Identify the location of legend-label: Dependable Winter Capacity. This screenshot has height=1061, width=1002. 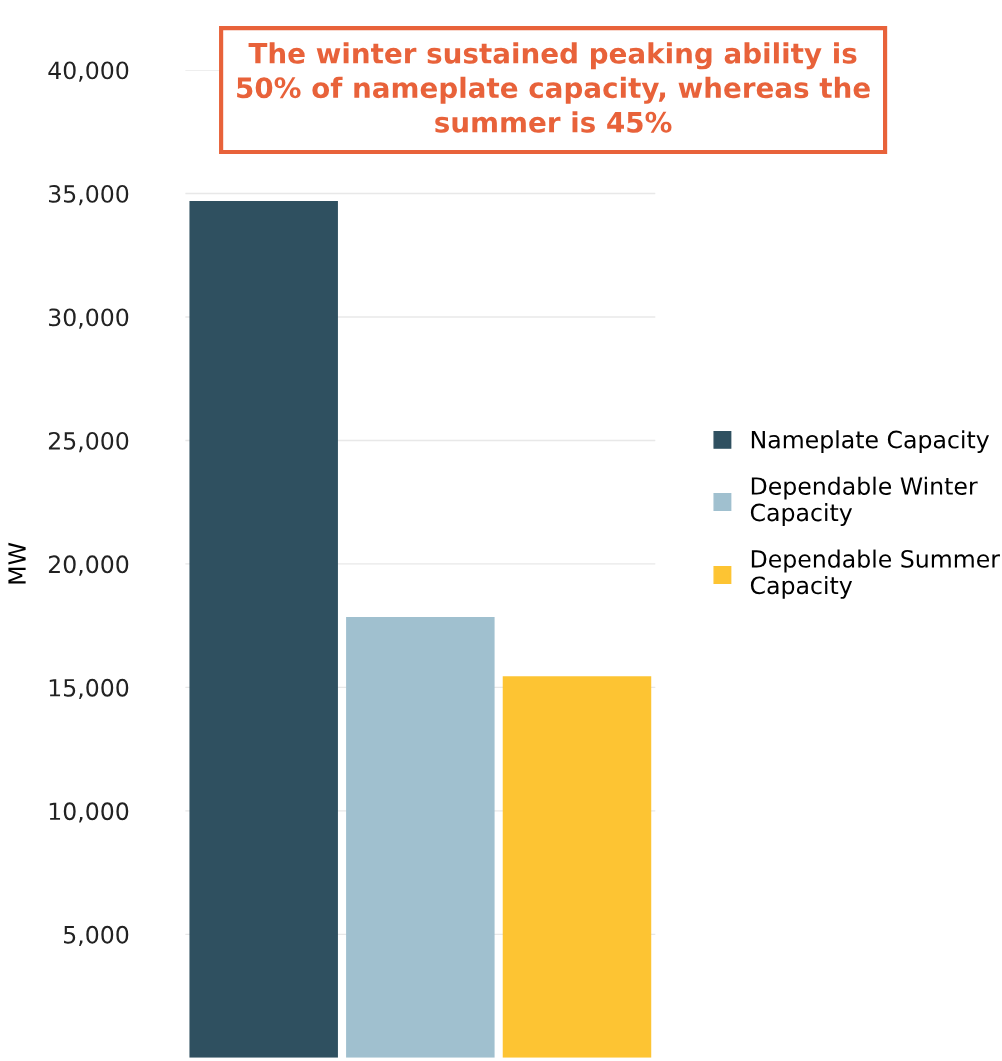
(864, 501).